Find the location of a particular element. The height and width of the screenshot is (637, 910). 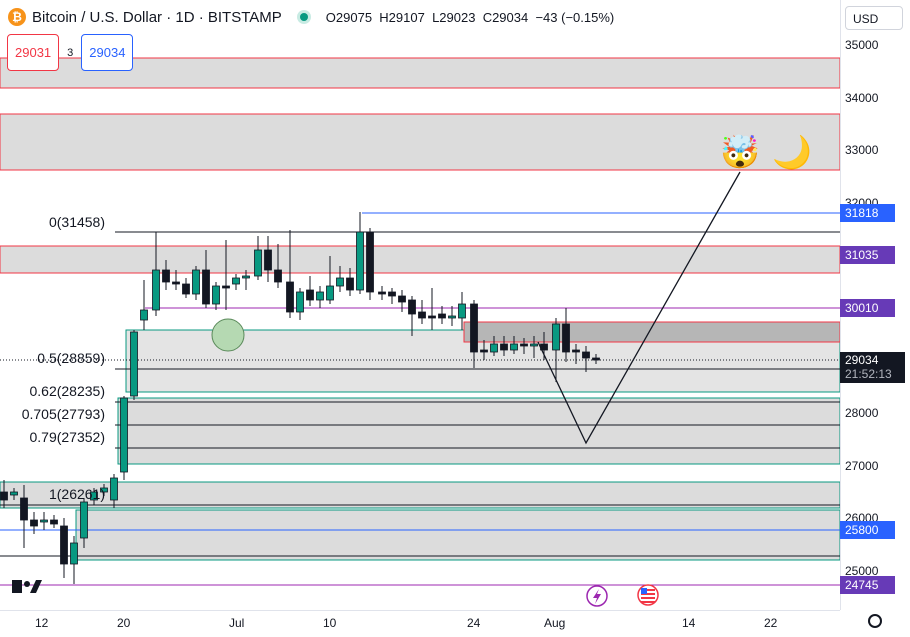

buy-button: 29034 is located at coordinates (107, 52).